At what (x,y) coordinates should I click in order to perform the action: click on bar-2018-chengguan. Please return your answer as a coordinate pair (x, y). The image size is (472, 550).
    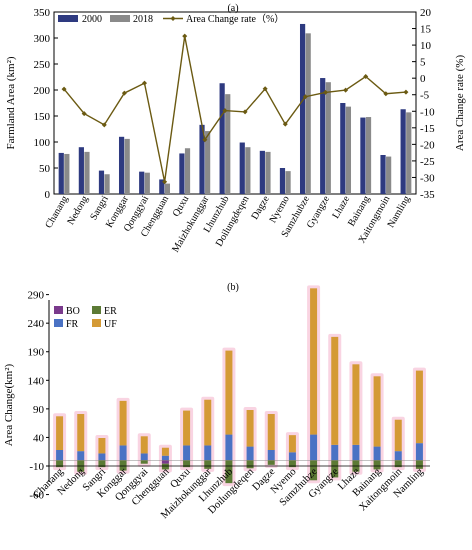
    Looking at the image, I should click on (167, 188).